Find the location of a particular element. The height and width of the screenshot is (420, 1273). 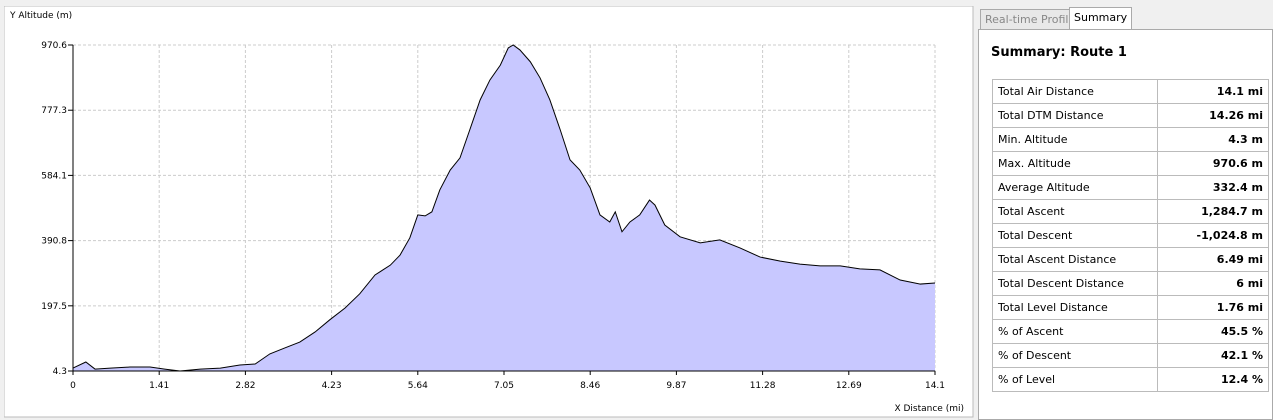

summary-value: -1,024.8 m is located at coordinates (1213, 235).